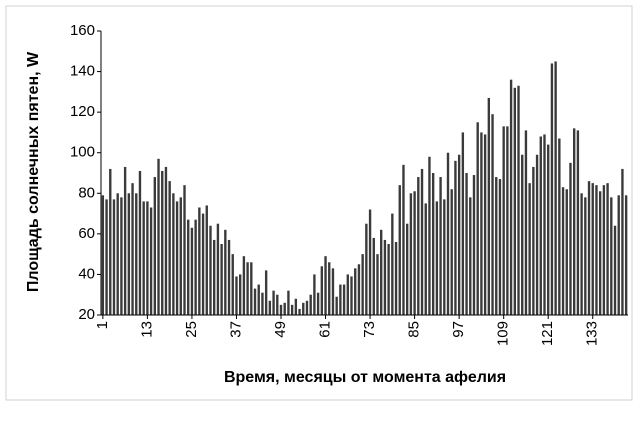  I want to click on y-tick-label: 40, so click(86, 273).